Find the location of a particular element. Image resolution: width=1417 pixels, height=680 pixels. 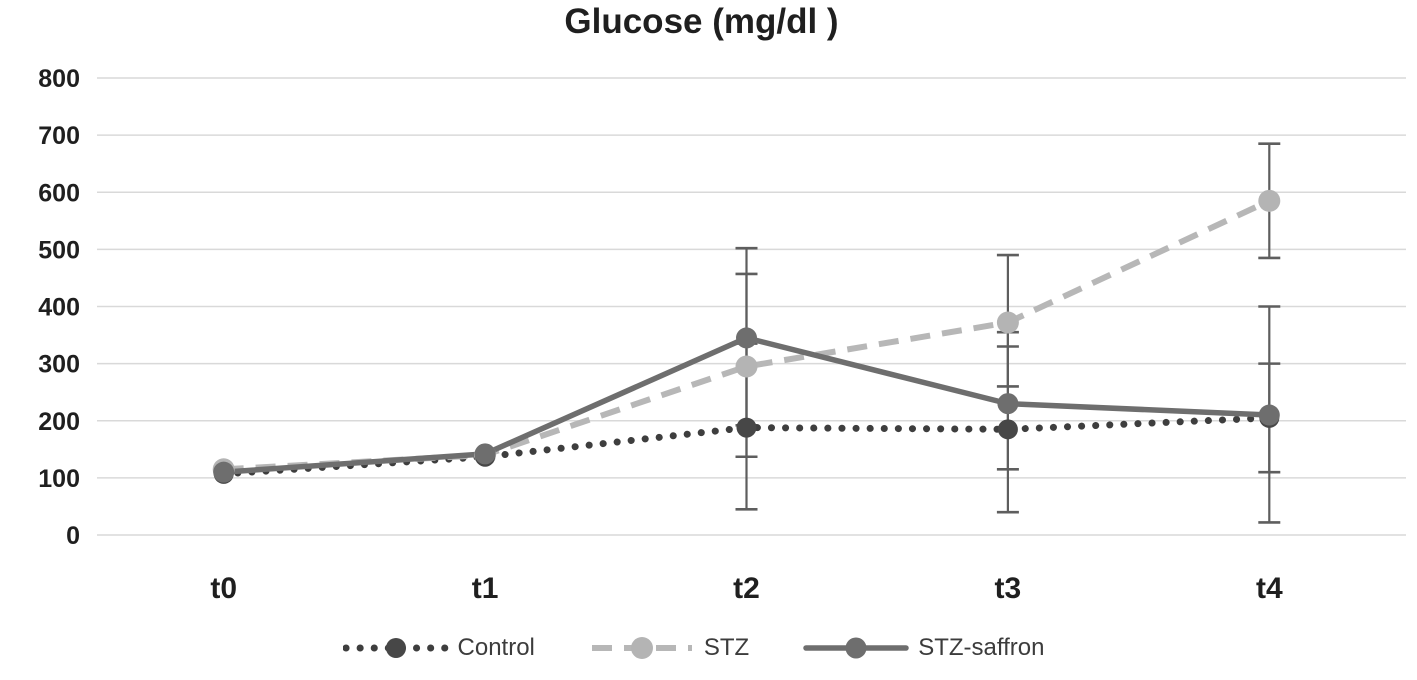

marker-STZ-saffron-t4 is located at coordinates (1269, 415).